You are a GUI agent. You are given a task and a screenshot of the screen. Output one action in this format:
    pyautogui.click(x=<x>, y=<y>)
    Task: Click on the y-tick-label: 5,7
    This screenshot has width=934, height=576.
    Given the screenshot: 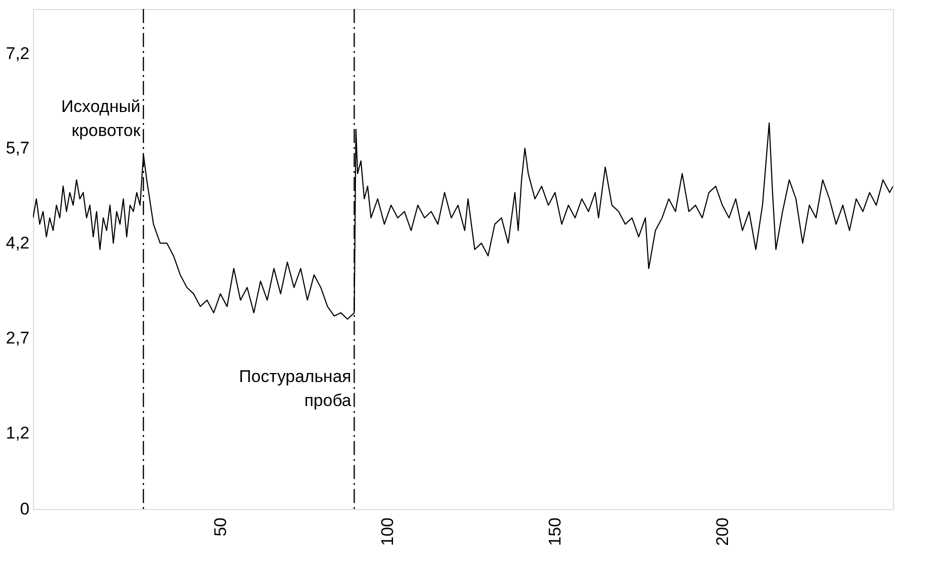 What is the action you would take?
    pyautogui.click(x=18, y=148)
    